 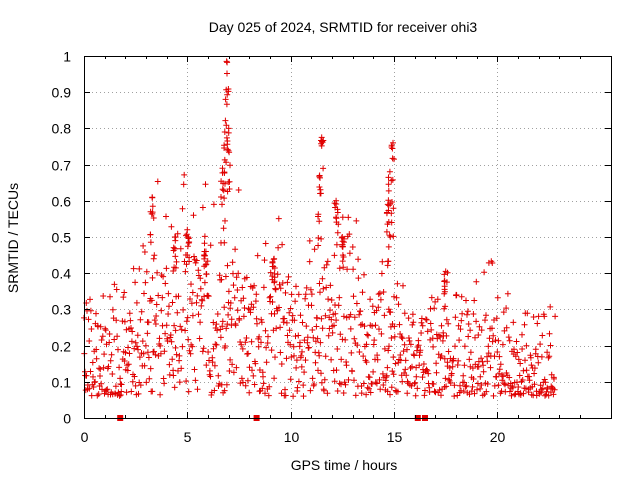 I want to click on x-tick-label: 0, so click(x=85, y=437).